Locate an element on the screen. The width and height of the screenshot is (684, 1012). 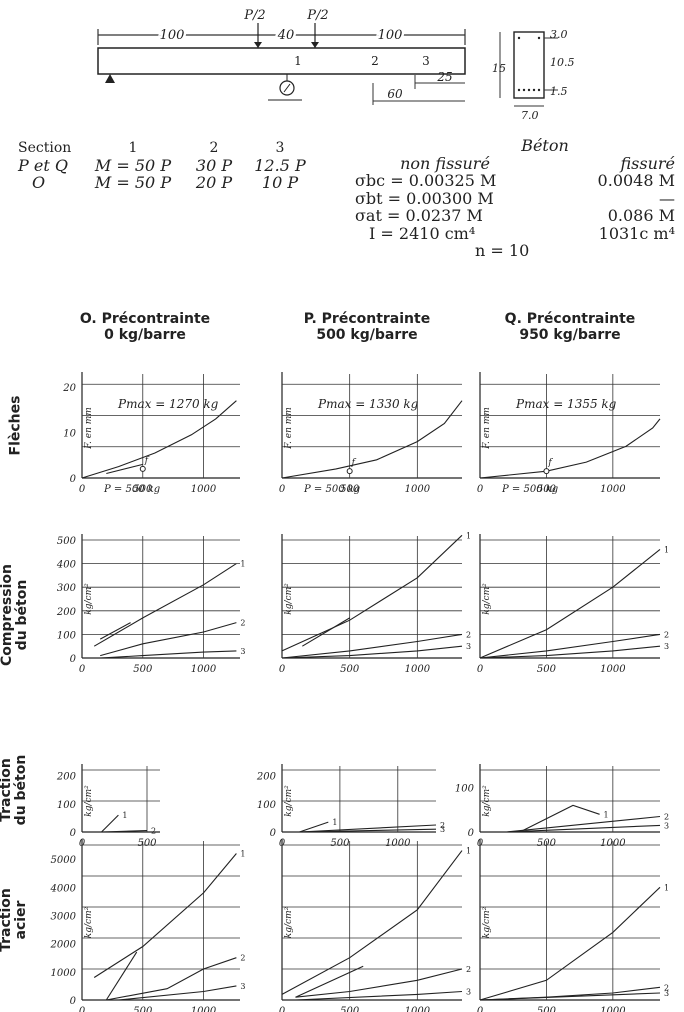
xsection-dim-top: 3.0 is located at coordinates (559, 34).